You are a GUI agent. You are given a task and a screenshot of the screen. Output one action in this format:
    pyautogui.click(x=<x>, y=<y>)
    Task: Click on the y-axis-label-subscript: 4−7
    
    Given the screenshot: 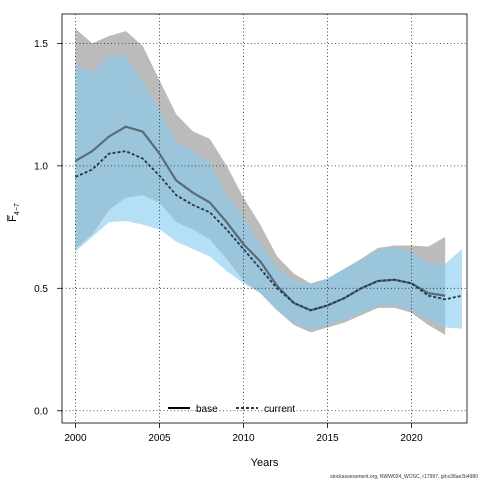 What is the action you would take?
    pyautogui.click(x=17, y=209)
    